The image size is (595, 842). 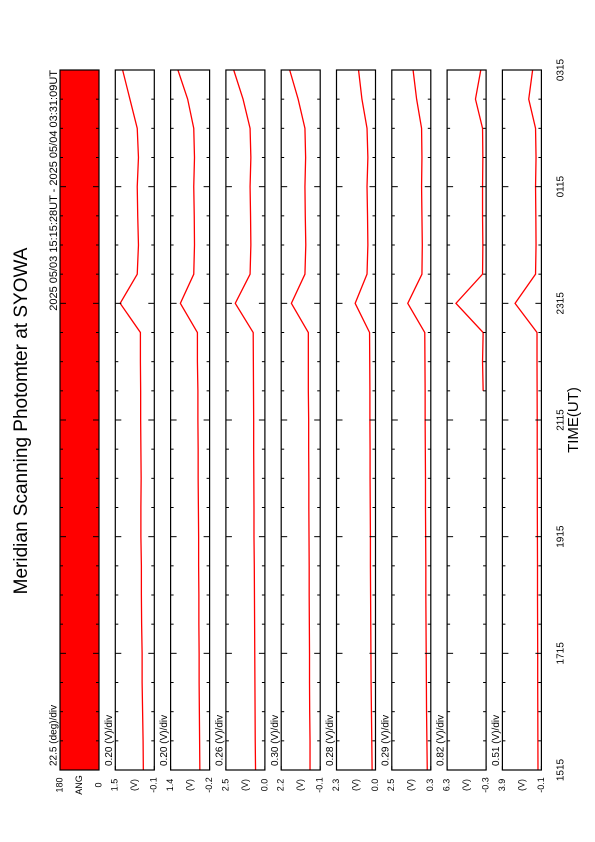 What do you see at coordinates (496, 740) in the screenshot?
I see `scale-label: 0.51 (V)/div` at bounding box center [496, 740].